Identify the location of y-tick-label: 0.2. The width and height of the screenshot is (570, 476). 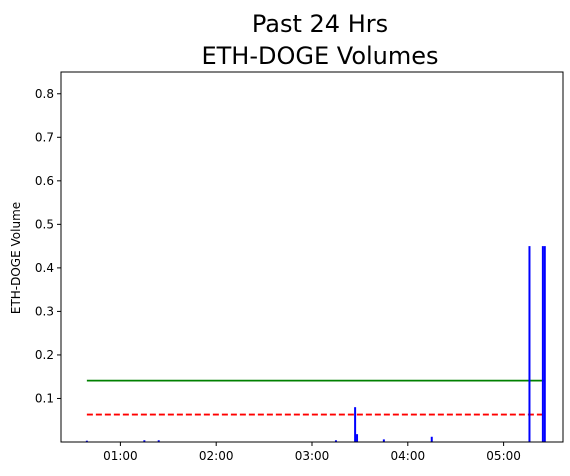
(44, 355).